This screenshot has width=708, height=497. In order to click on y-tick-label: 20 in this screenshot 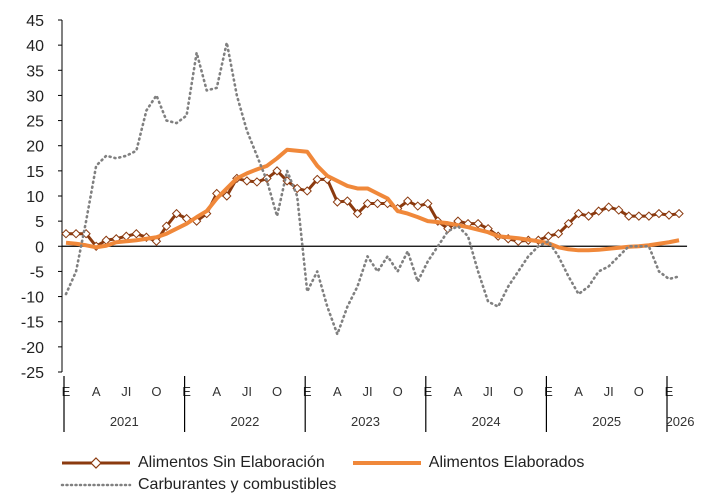, I will do `click(35, 147)`.